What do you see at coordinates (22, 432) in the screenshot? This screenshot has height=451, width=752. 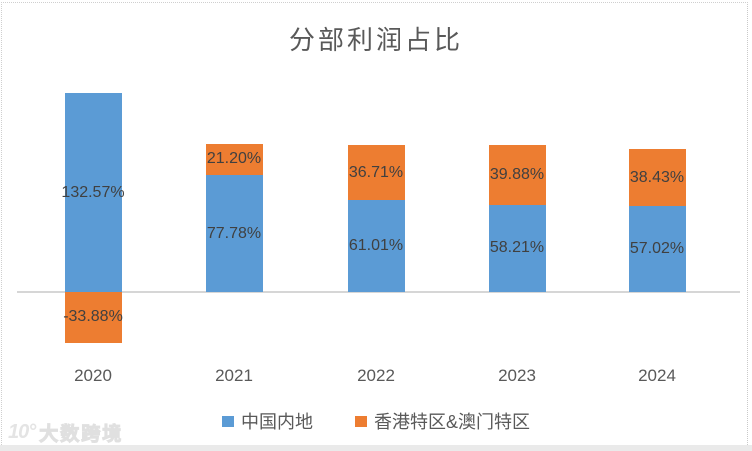 I see `watermark-logo-icon: 10°` at bounding box center [22, 432].